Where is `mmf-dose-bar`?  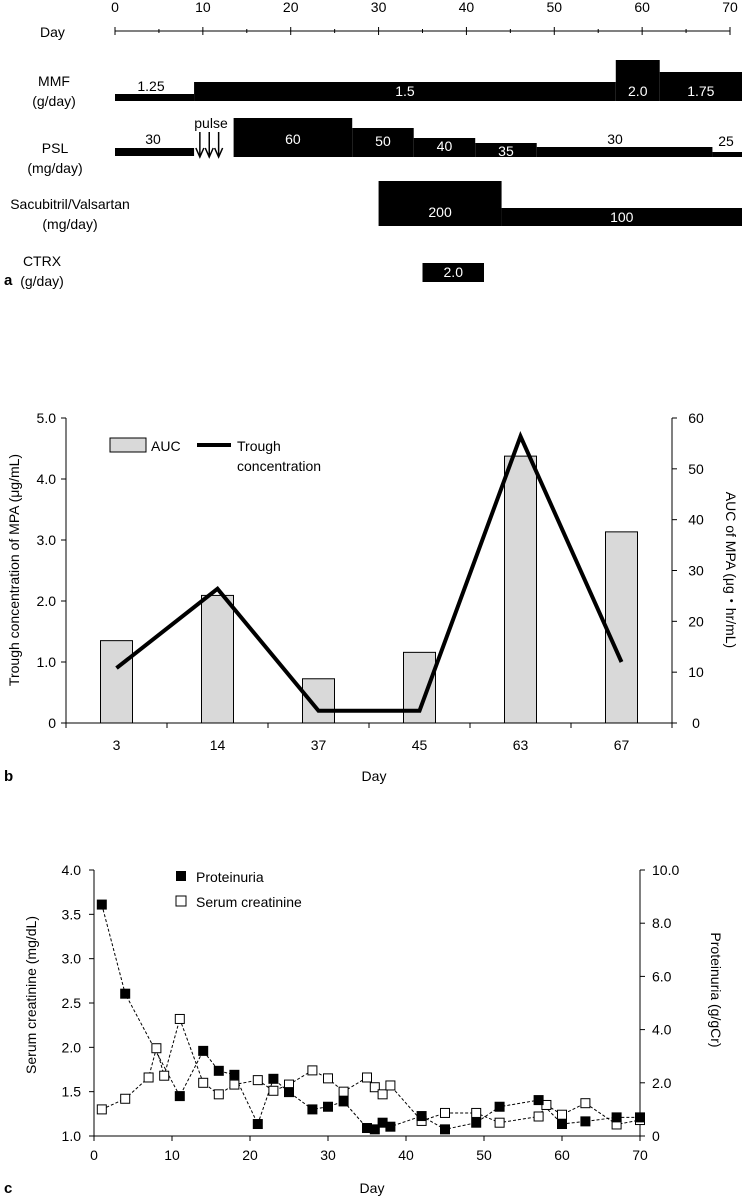 mmf-dose-bar is located at coordinates (700, 86).